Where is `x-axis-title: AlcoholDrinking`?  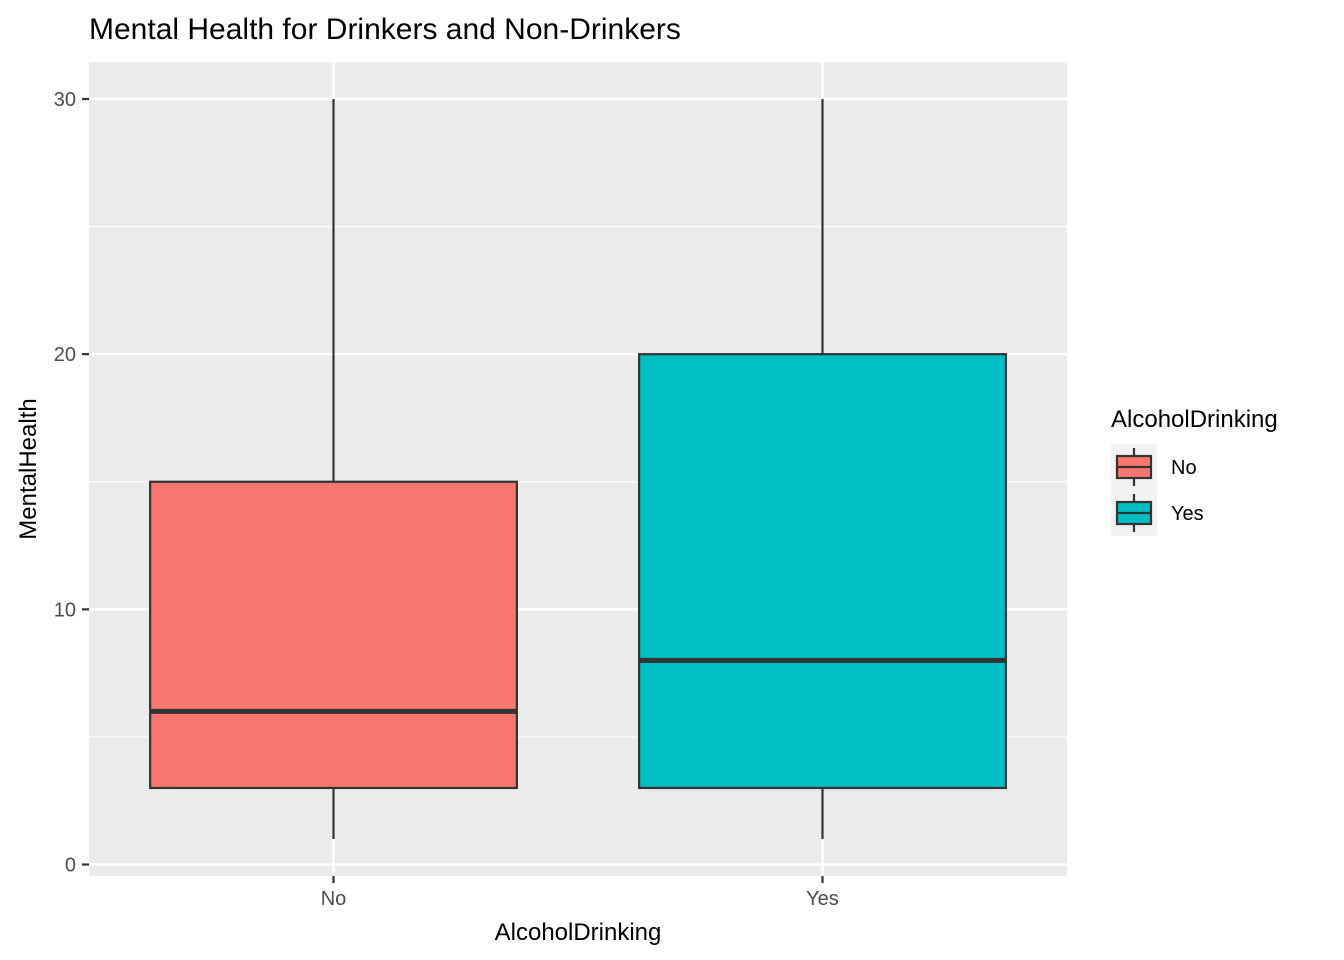
x-axis-title: AlcoholDrinking is located at coordinates (578, 932).